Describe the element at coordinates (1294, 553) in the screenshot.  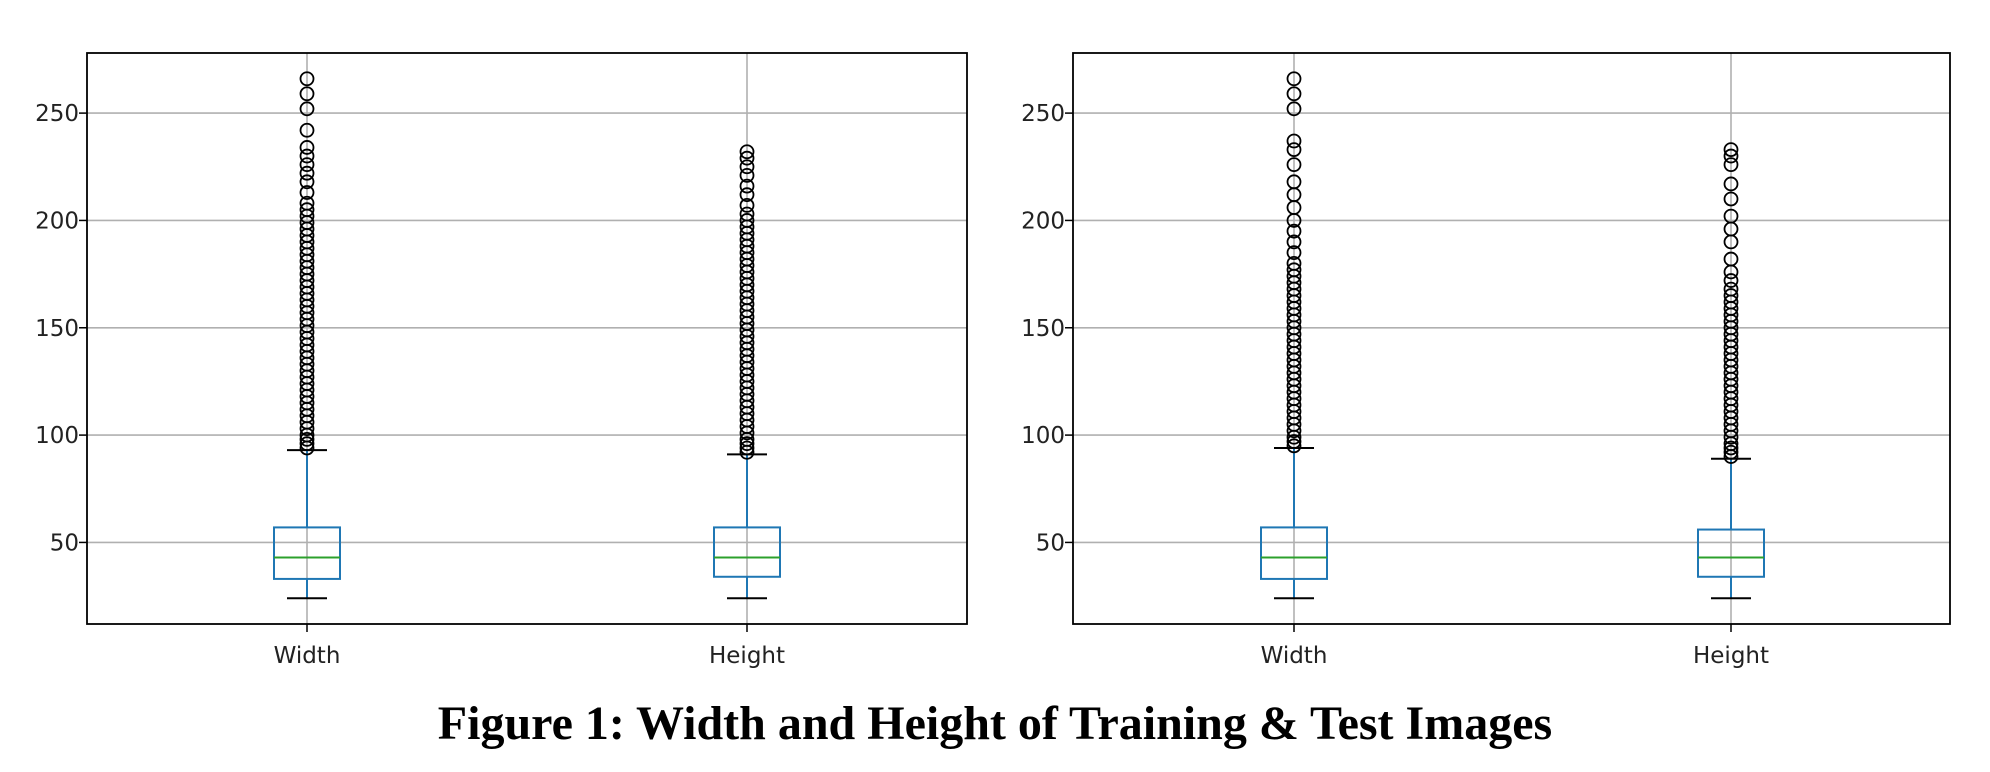
I see `panel2-width-box` at that location.